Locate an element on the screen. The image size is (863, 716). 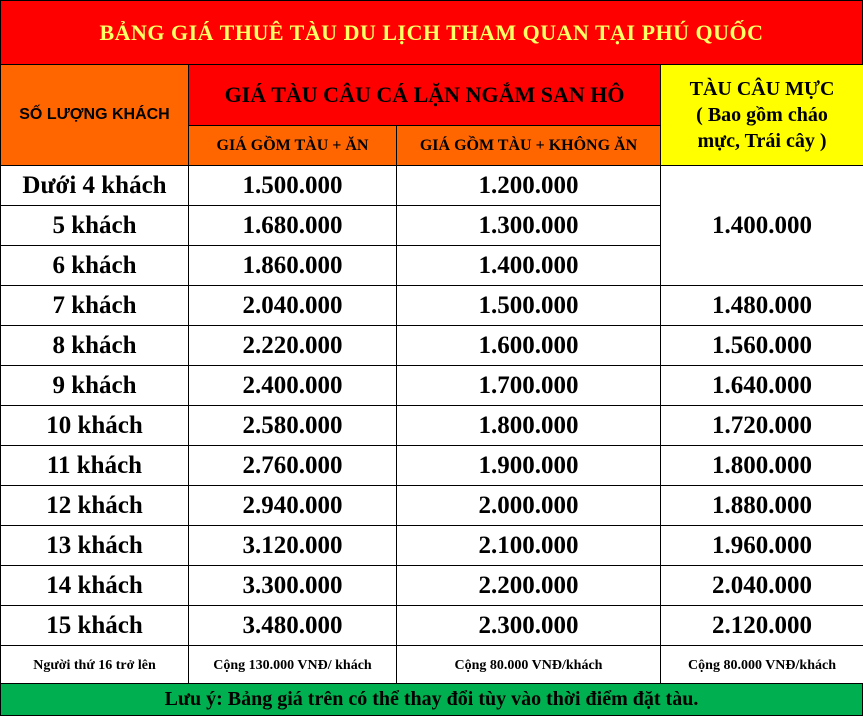
table-row: 14 khách 3.300.000 2.200.000 2.040.000 is located at coordinates (431, 585).